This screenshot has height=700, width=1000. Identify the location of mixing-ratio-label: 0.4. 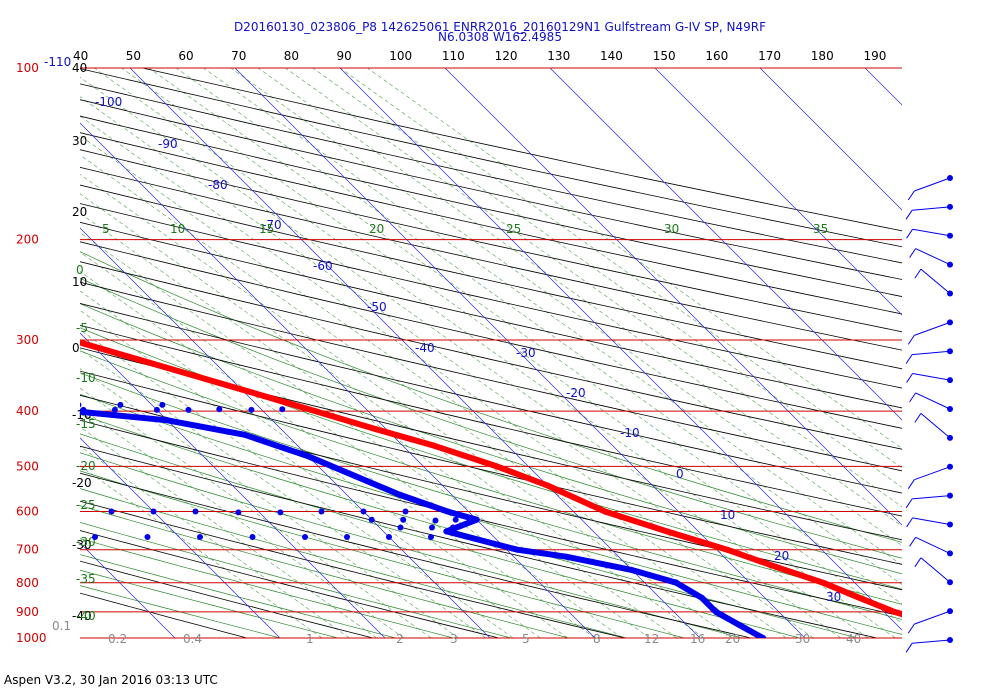
(192, 639).